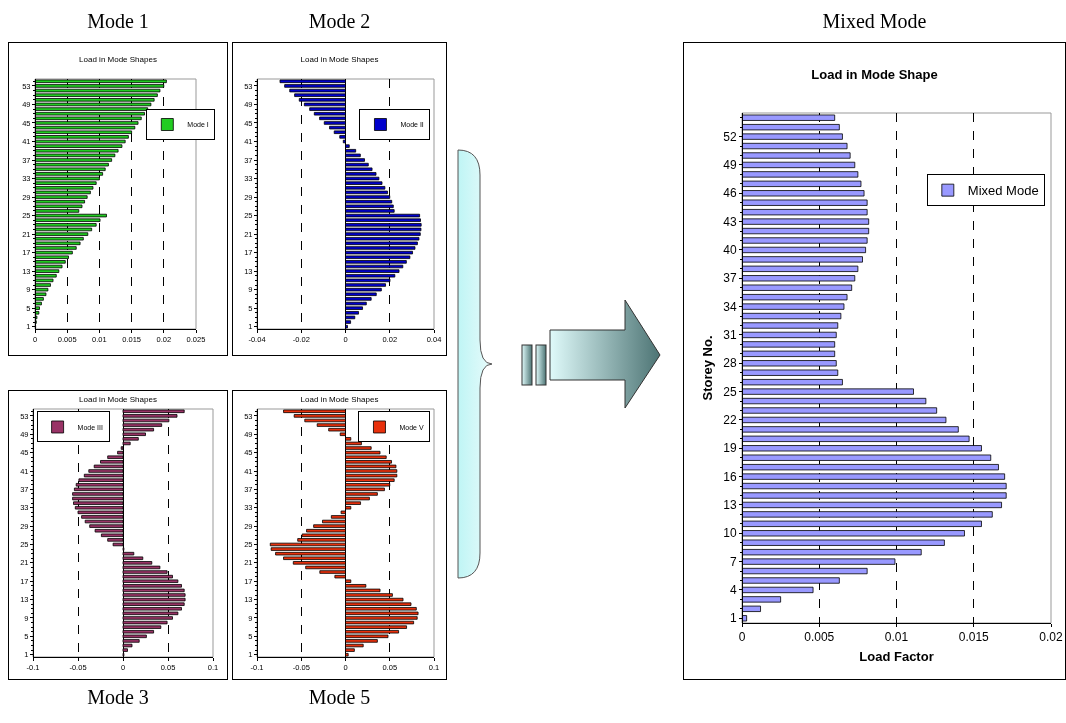 Image resolution: width=1066 pixels, height=723 pixels. What do you see at coordinates (974, 637) in the screenshot?
I see `x-tick-label: 0.015` at bounding box center [974, 637].